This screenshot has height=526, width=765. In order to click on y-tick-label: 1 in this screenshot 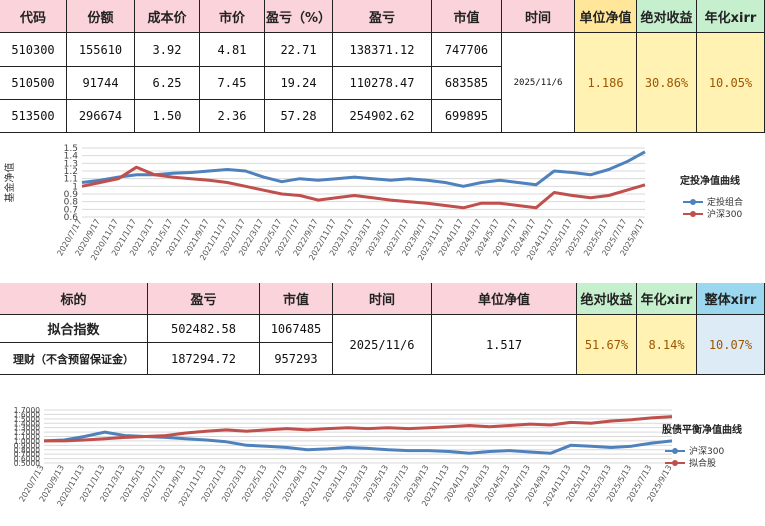, I will do `click(75, 187)`.